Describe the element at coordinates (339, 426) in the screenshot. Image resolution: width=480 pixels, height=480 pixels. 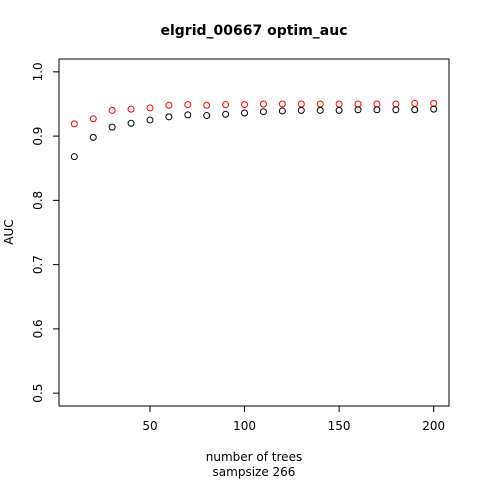
I see `x-tick-label-150: 150` at that location.